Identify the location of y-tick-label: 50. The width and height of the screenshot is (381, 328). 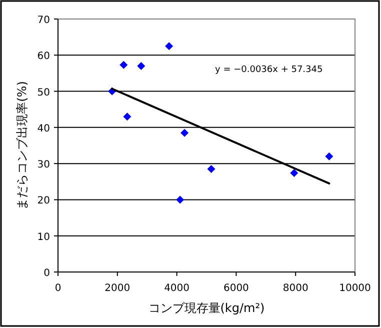
(43, 92).